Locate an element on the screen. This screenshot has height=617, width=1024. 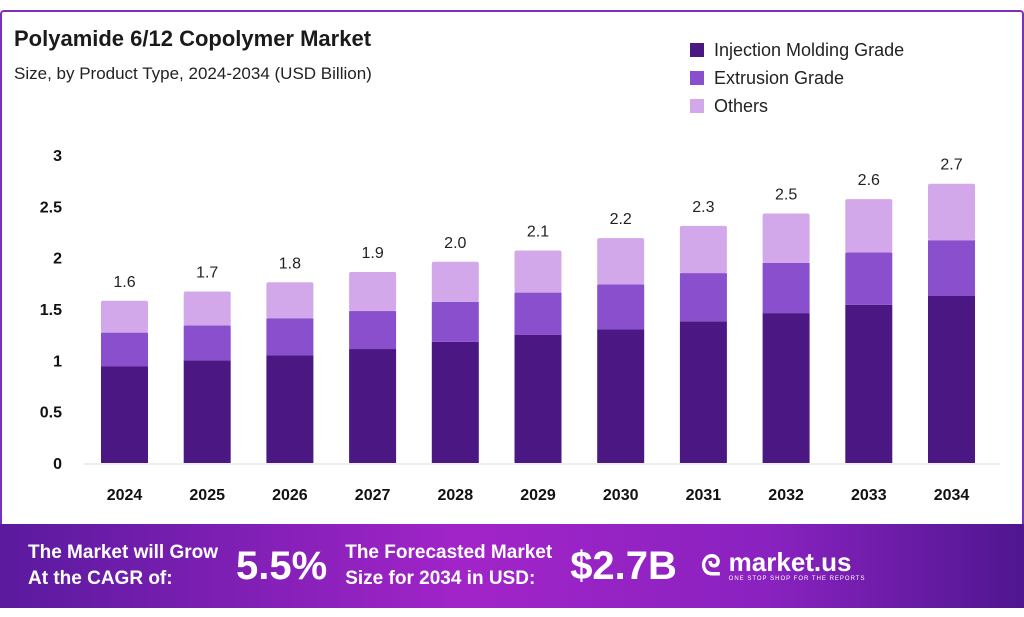
bar-total-label: 1.9 is located at coordinates (372, 253).